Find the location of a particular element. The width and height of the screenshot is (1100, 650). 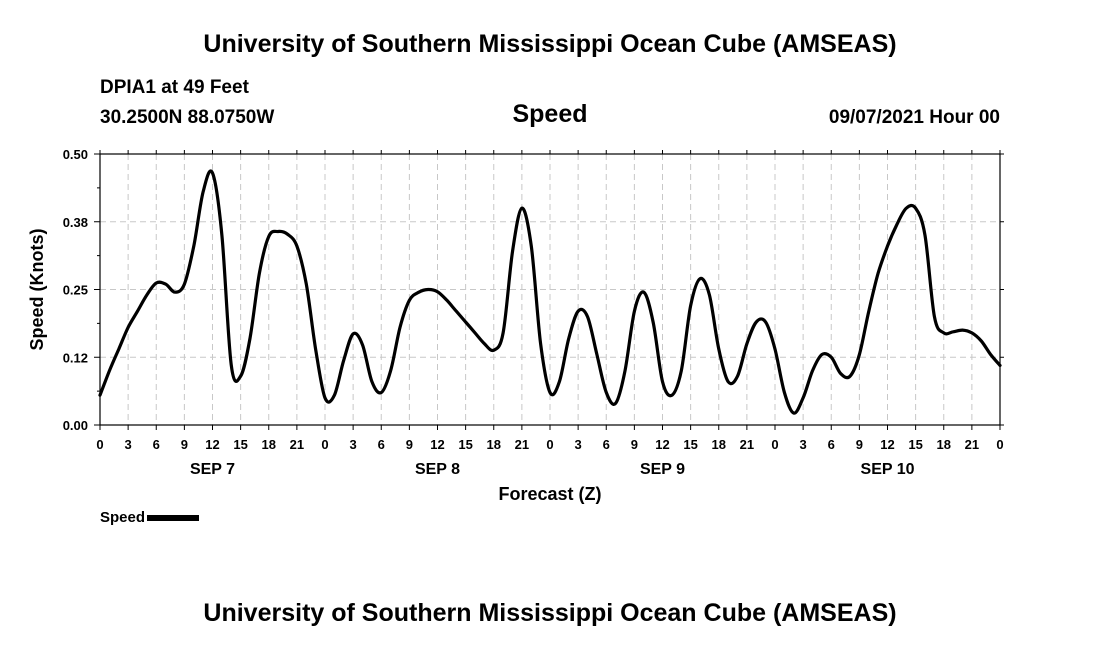

y-tick-label: 0.00 is located at coordinates (75, 425).